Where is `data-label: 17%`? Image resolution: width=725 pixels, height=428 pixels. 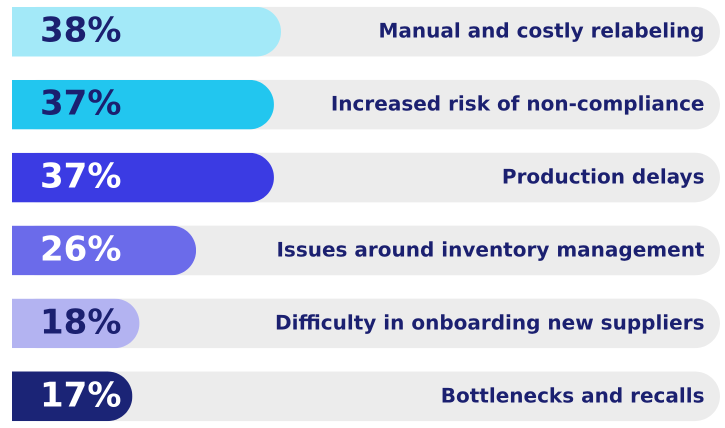
data-label: 17% is located at coordinates (81, 395).